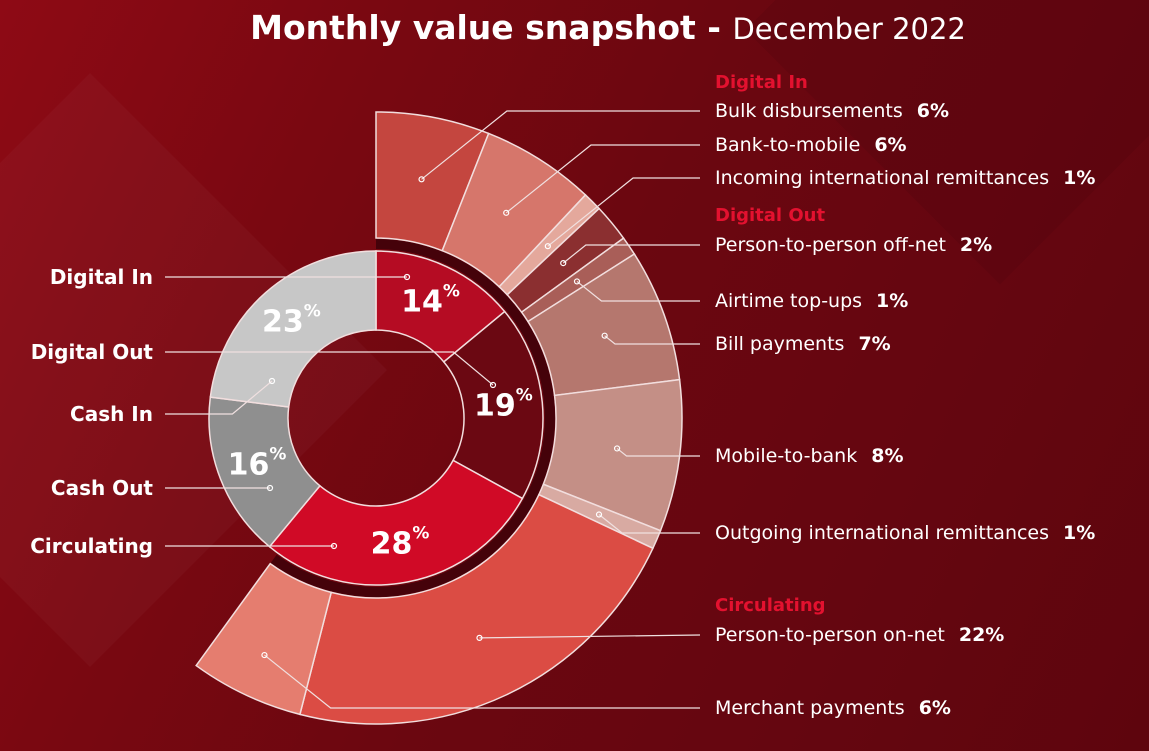 The image size is (1149, 751). I want to click on legend-name: Incoming international remittances, so click(882, 178).